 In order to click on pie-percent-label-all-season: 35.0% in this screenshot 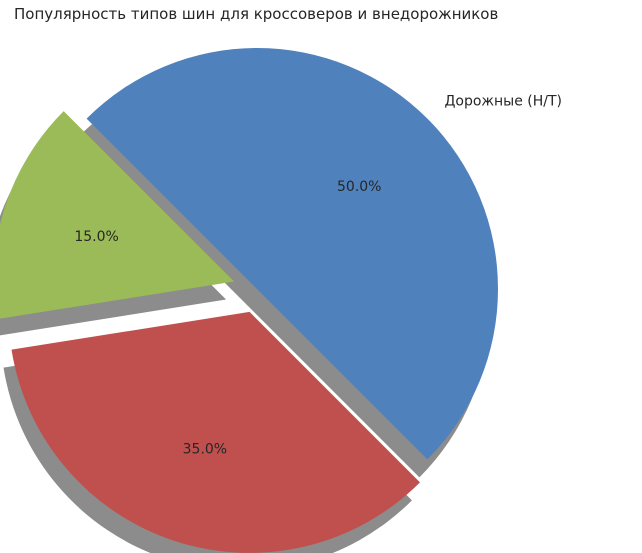, I will do `click(205, 449)`.